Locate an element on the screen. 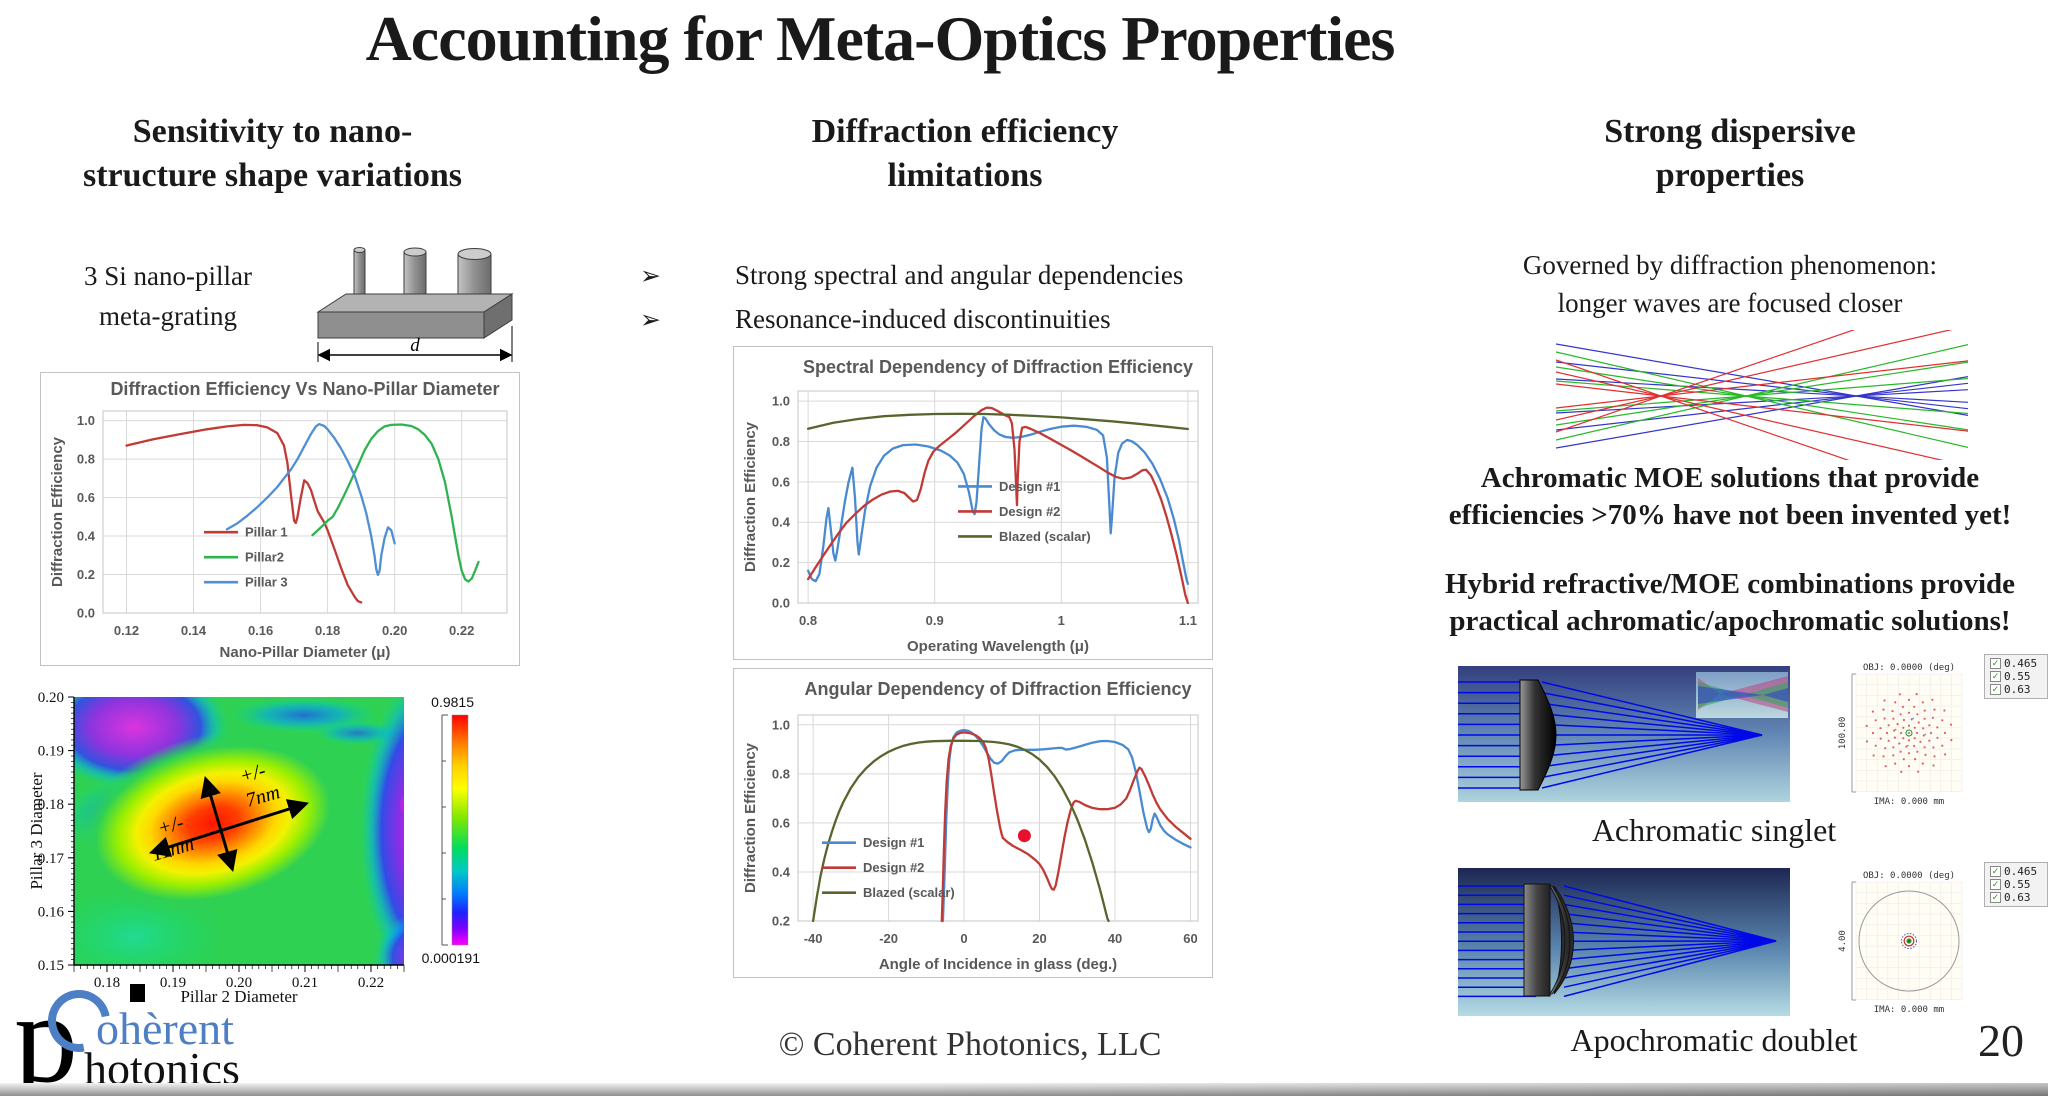 Image resolution: width=2048 pixels, height=1096 pixels. singlet-caption: Achromatic singlet is located at coordinates (1714, 830).